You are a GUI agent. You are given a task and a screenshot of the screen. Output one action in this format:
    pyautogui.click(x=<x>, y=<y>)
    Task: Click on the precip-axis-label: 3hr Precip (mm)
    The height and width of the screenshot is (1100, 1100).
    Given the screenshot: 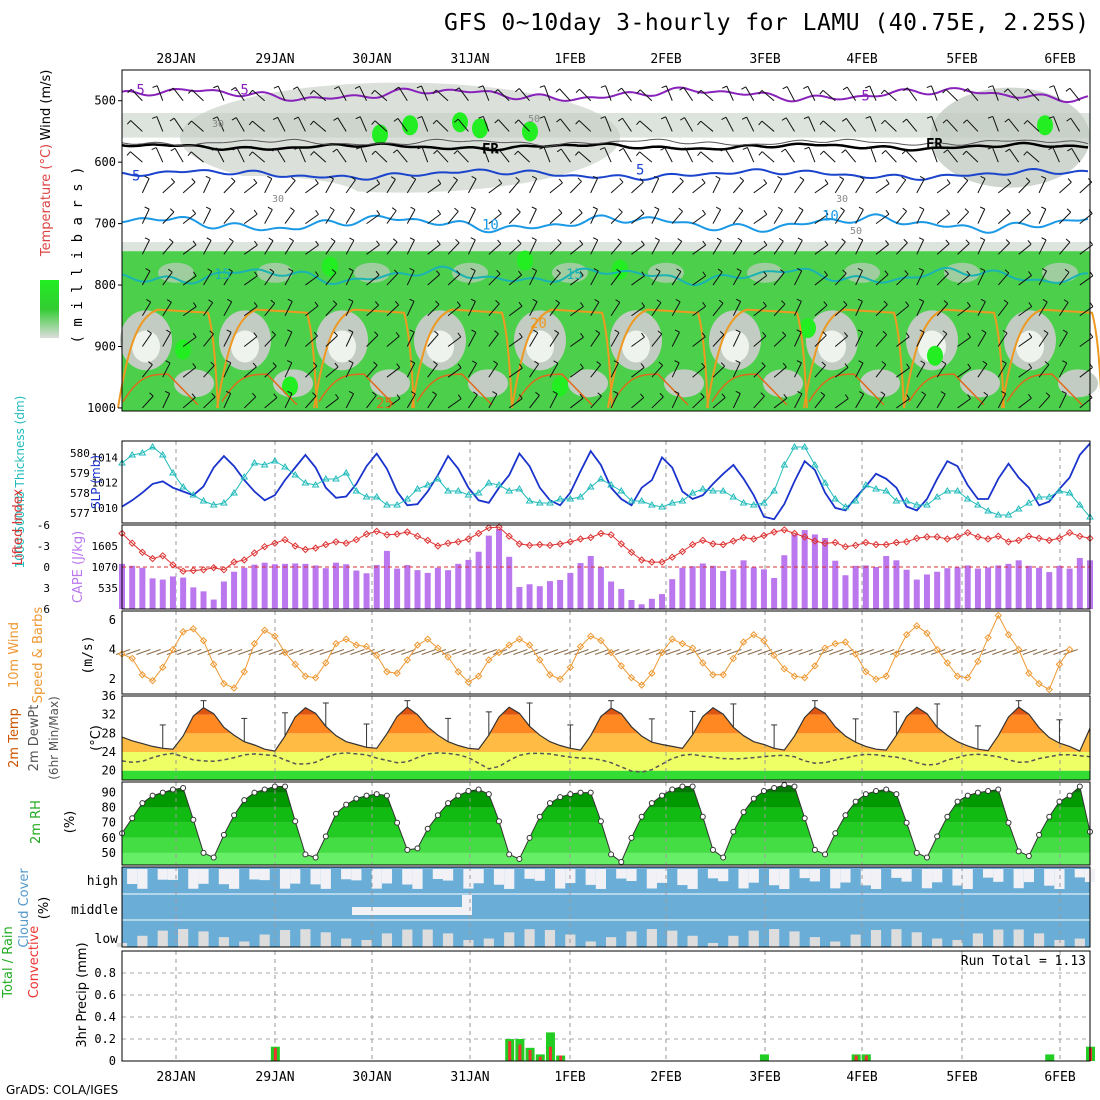 What is the action you would take?
    pyautogui.click(x=82, y=994)
    